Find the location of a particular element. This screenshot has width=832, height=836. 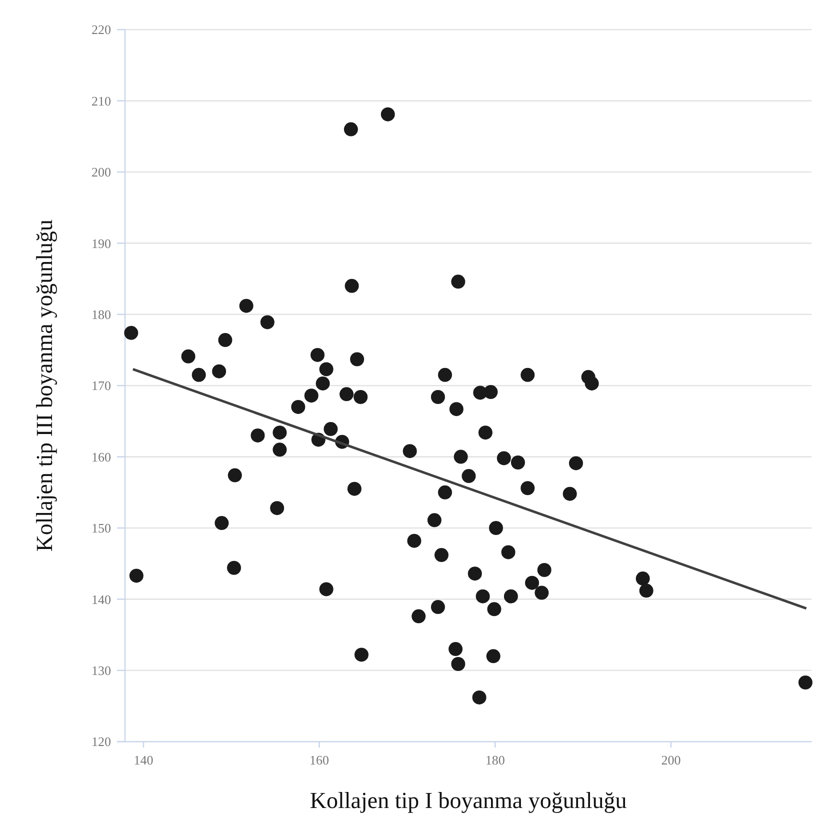

y-tick-label: 160 is located at coordinates (101, 456).